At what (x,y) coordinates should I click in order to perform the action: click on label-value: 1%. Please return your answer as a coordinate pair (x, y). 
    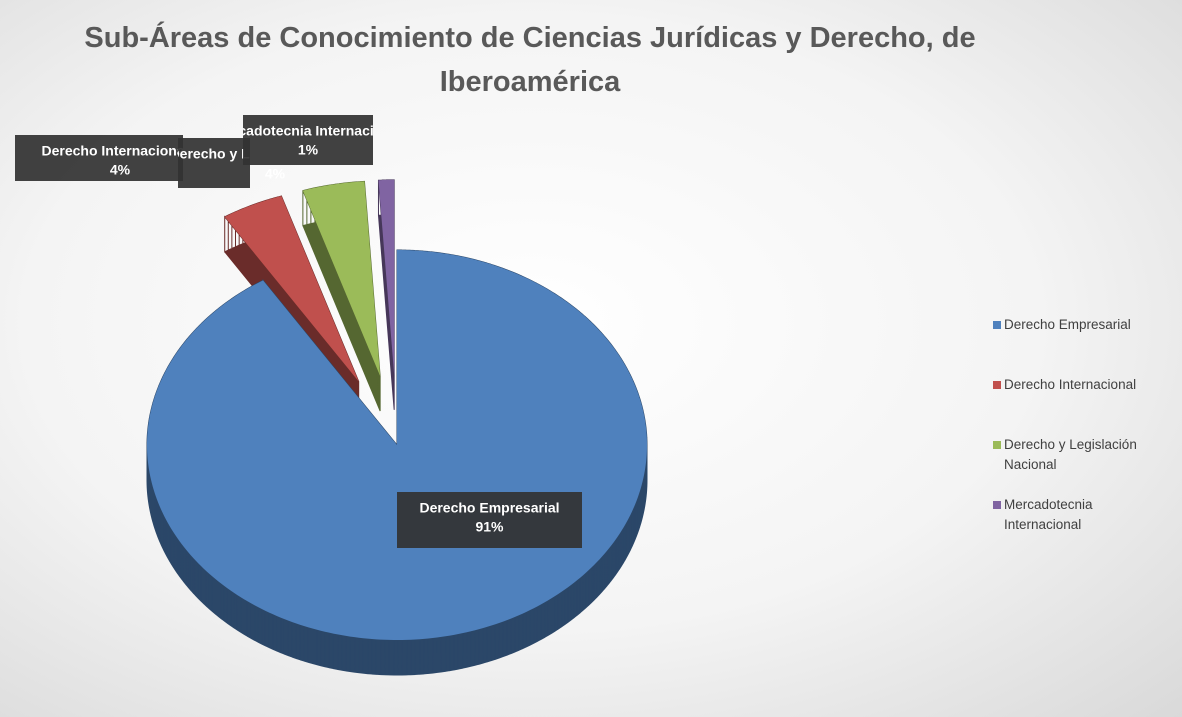
    Looking at the image, I should click on (308, 150).